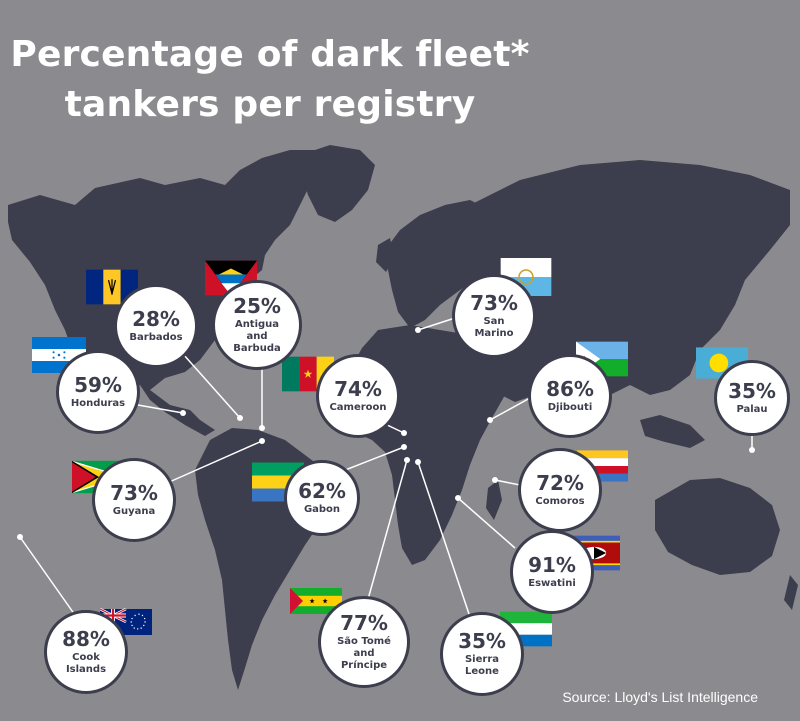 The image size is (800, 721). I want to click on bar-label: Djibouti, so click(570, 407).